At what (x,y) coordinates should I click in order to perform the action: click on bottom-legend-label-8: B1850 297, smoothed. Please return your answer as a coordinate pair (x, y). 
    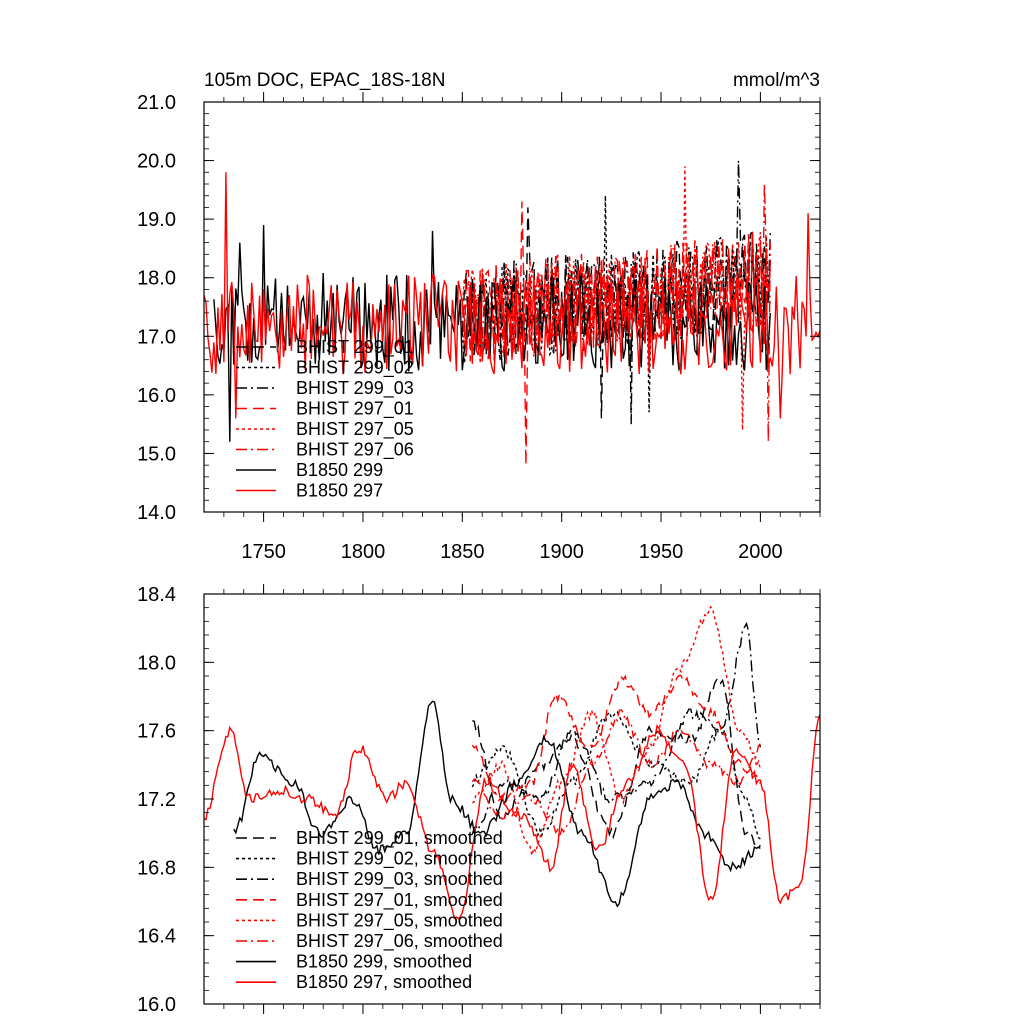
    Looking at the image, I should click on (384, 982).